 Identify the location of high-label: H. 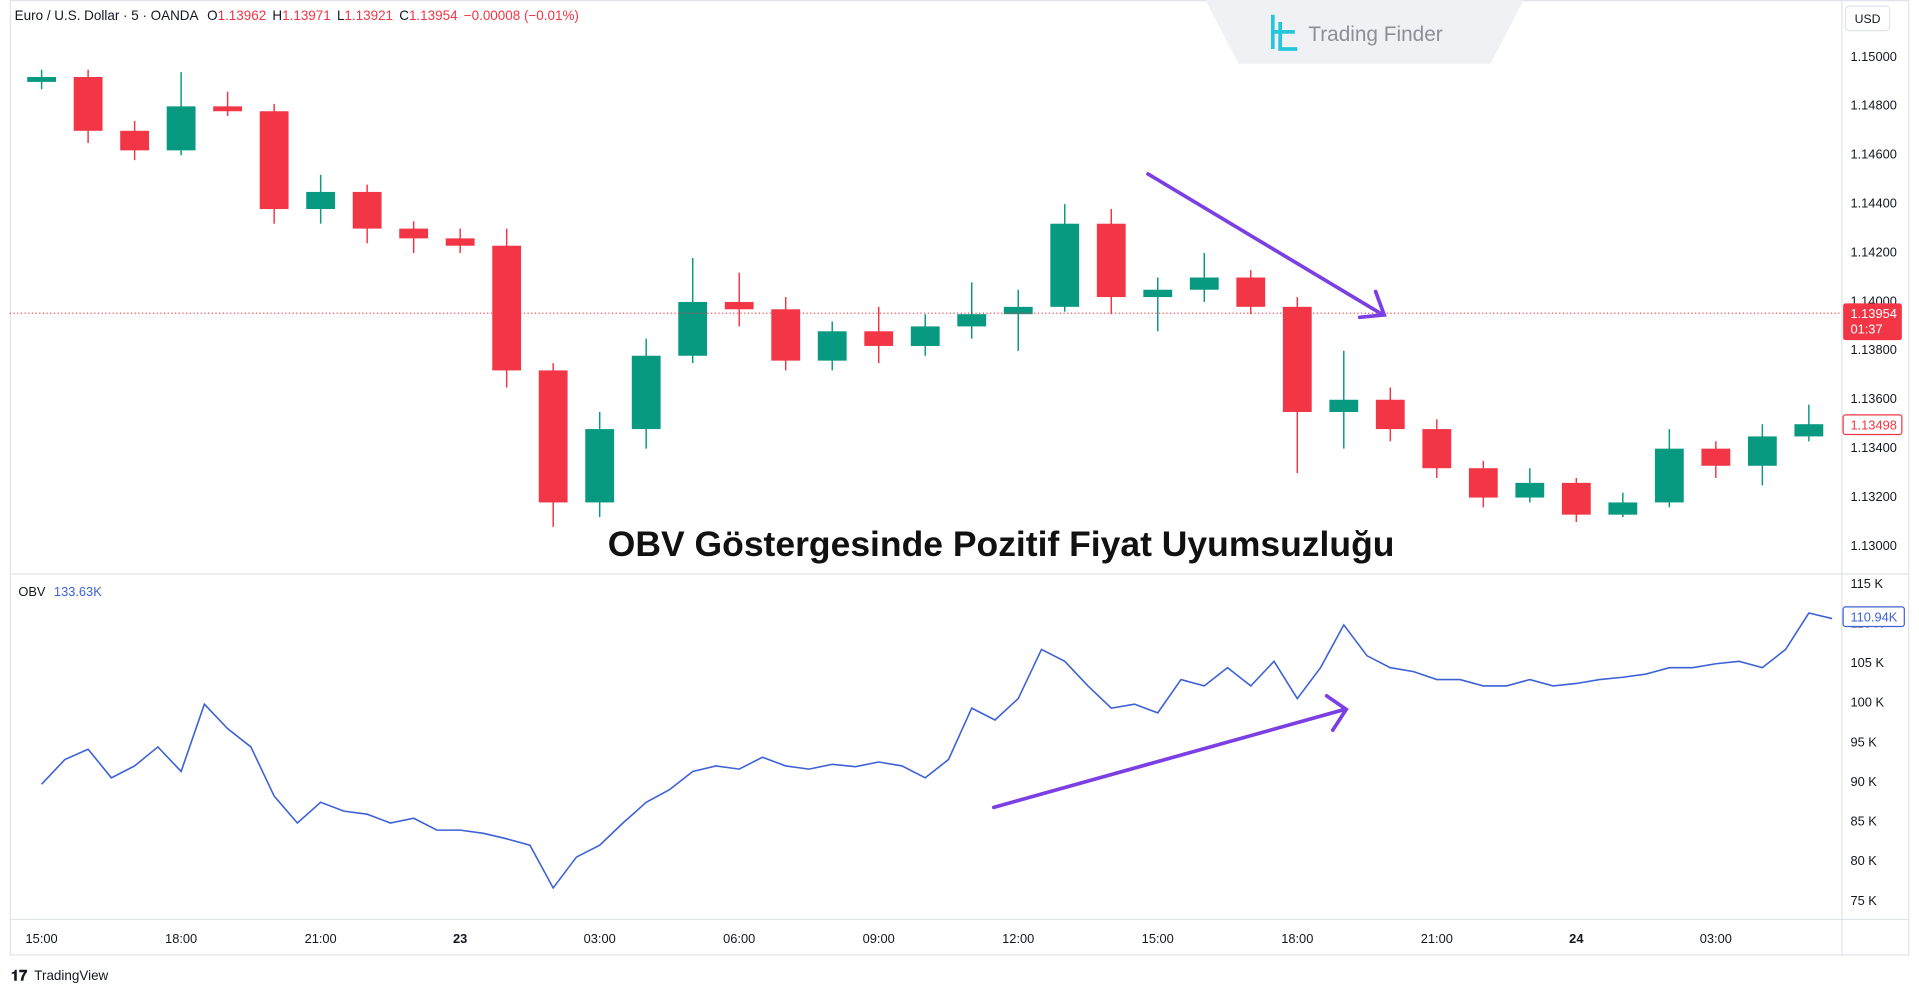
(277, 14).